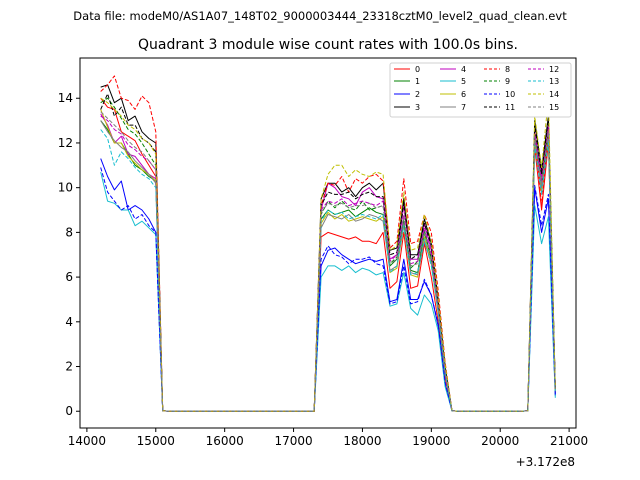 This screenshot has width=640, height=480. What do you see at coordinates (328, 438) in the screenshot?
I see `x-axis: 14000 15000 16000 17000 18000 19000 20000 21000` at bounding box center [328, 438].